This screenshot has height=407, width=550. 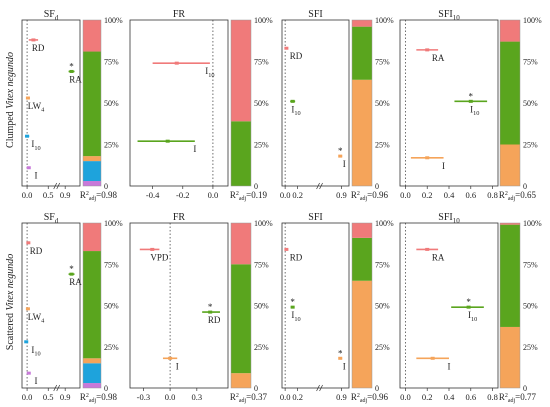 What do you see at coordinates (179, 217) in the screenshot?
I see `panel-title: FR` at bounding box center [179, 217].